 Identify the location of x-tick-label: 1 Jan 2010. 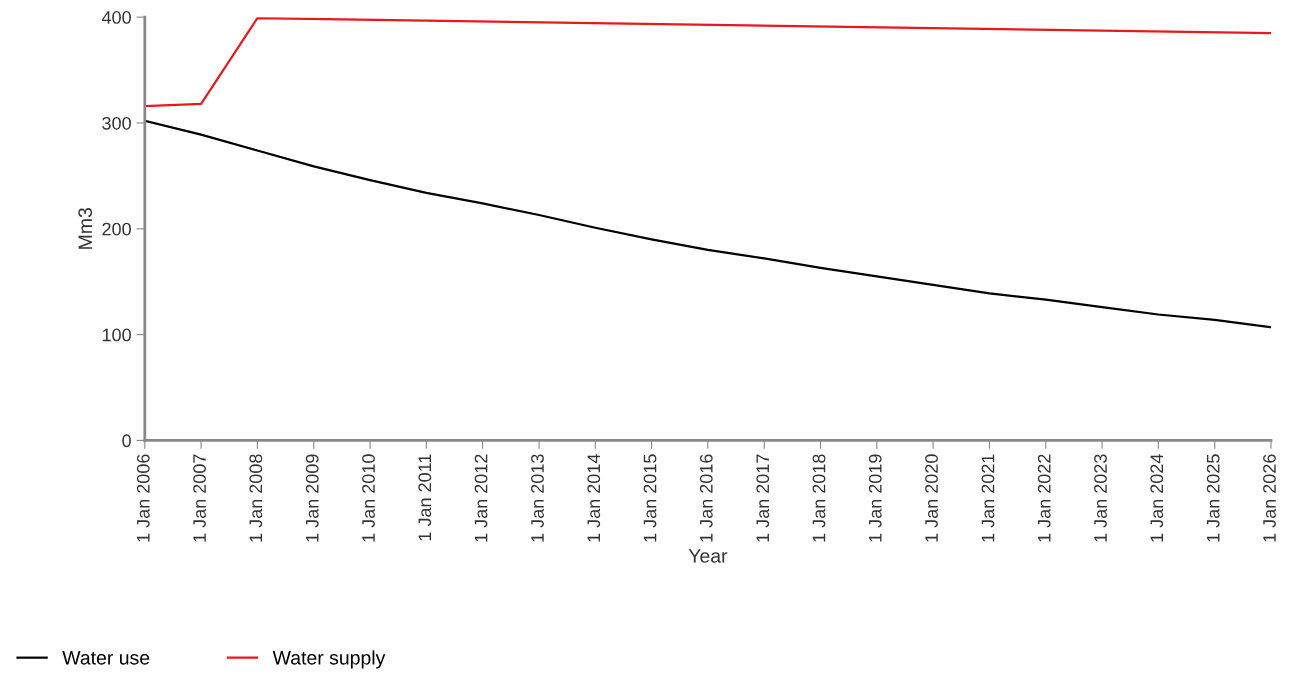
(368, 498).